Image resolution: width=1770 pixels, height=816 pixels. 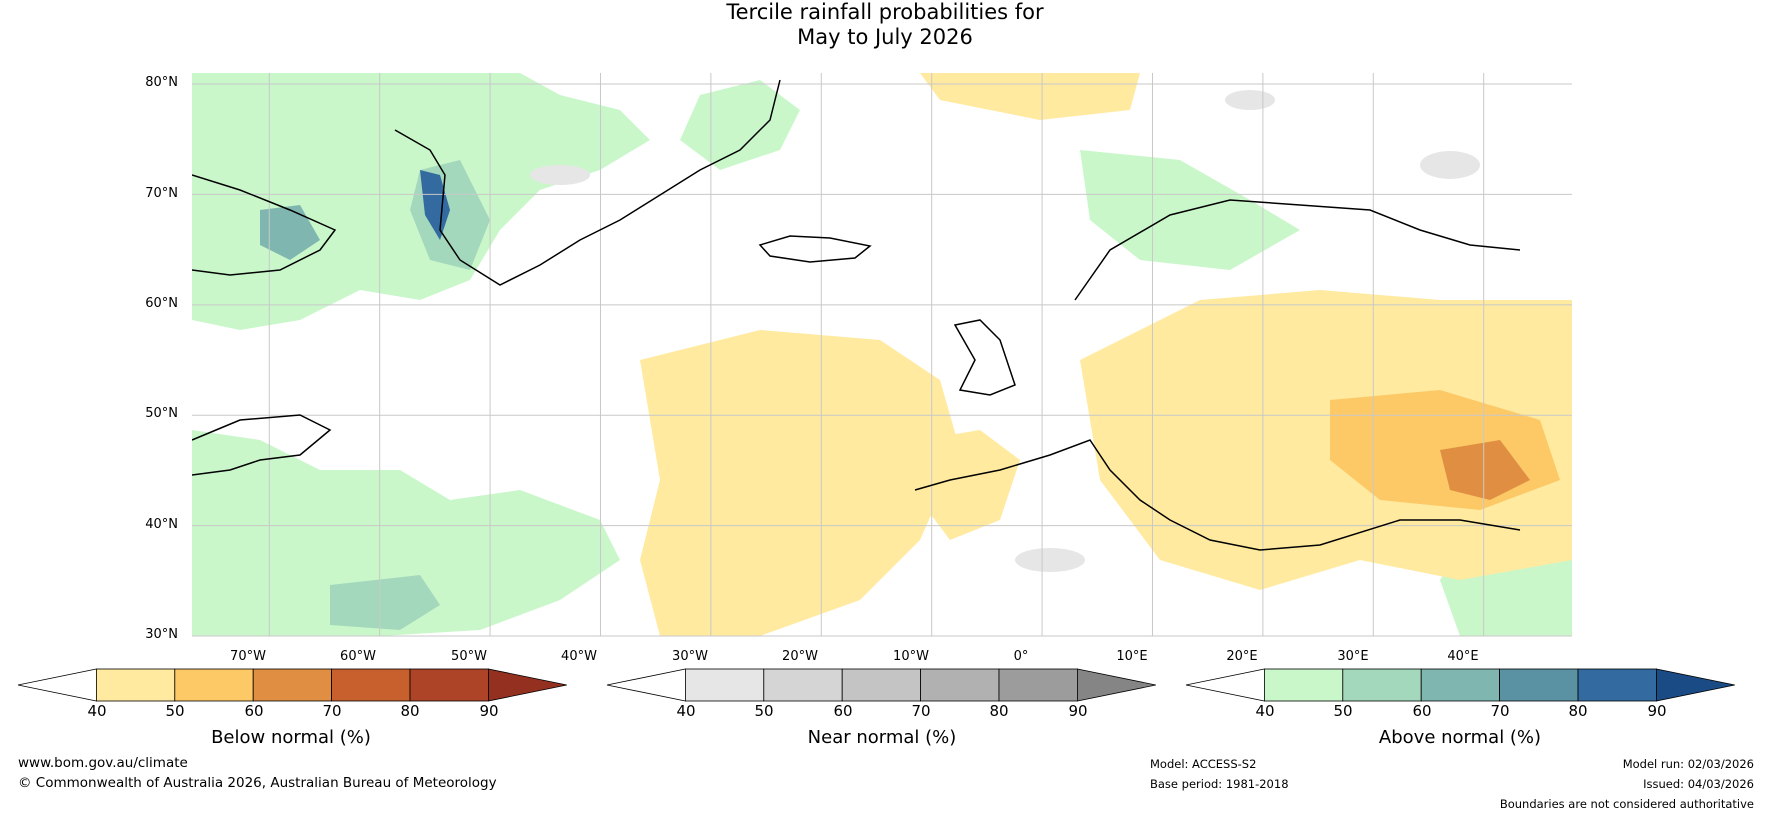 What do you see at coordinates (843, 711) in the screenshot?
I see `near-tick-60: 60` at bounding box center [843, 711].